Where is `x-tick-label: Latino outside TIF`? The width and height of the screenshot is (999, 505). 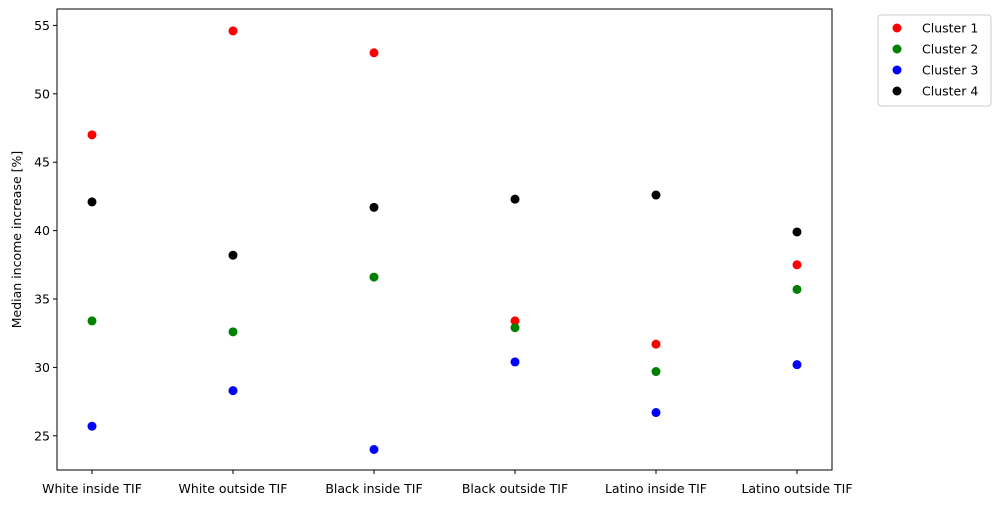 x-tick-label: Latino outside TIF is located at coordinates (796, 488).